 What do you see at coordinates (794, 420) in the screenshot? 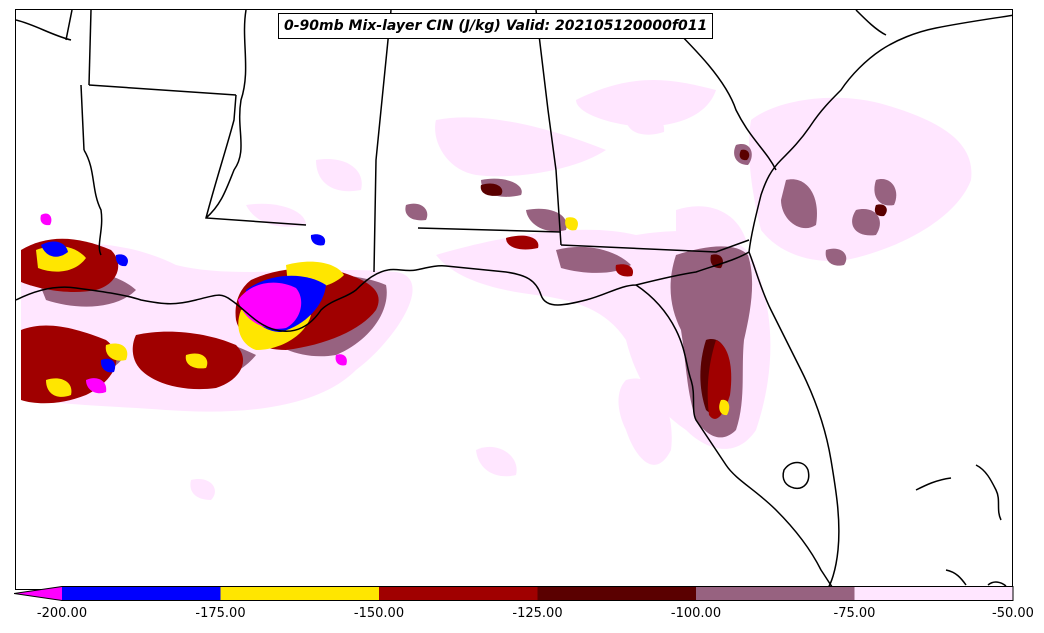
I see `florida-east-coast` at bounding box center [794, 420].